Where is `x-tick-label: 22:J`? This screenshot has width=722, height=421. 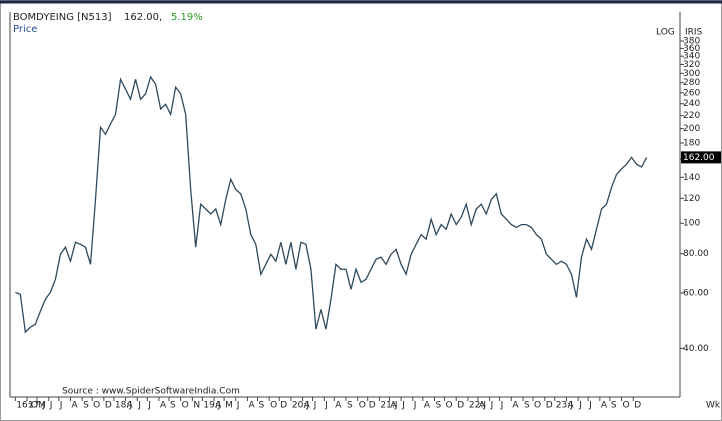
x-tick-label: 22:J is located at coordinates (477, 406).